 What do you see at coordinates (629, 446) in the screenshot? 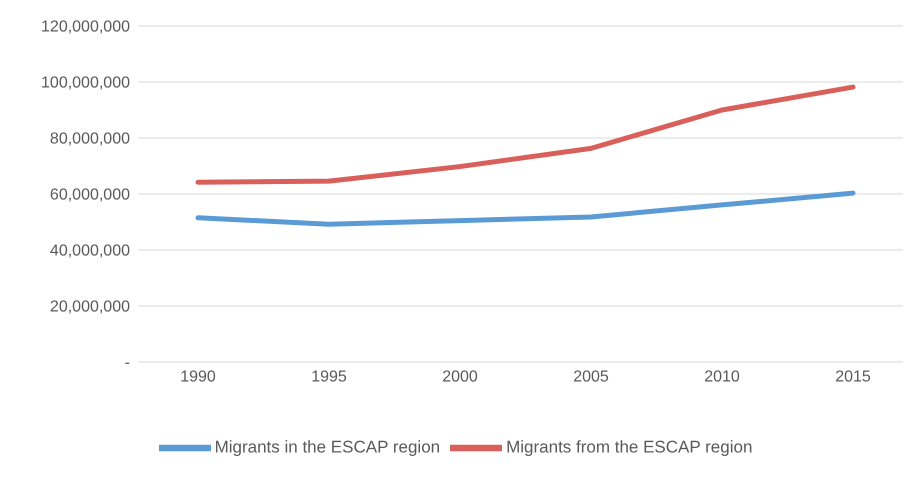
I see `legend-label: Migrants from the ESCAP region` at bounding box center [629, 446].